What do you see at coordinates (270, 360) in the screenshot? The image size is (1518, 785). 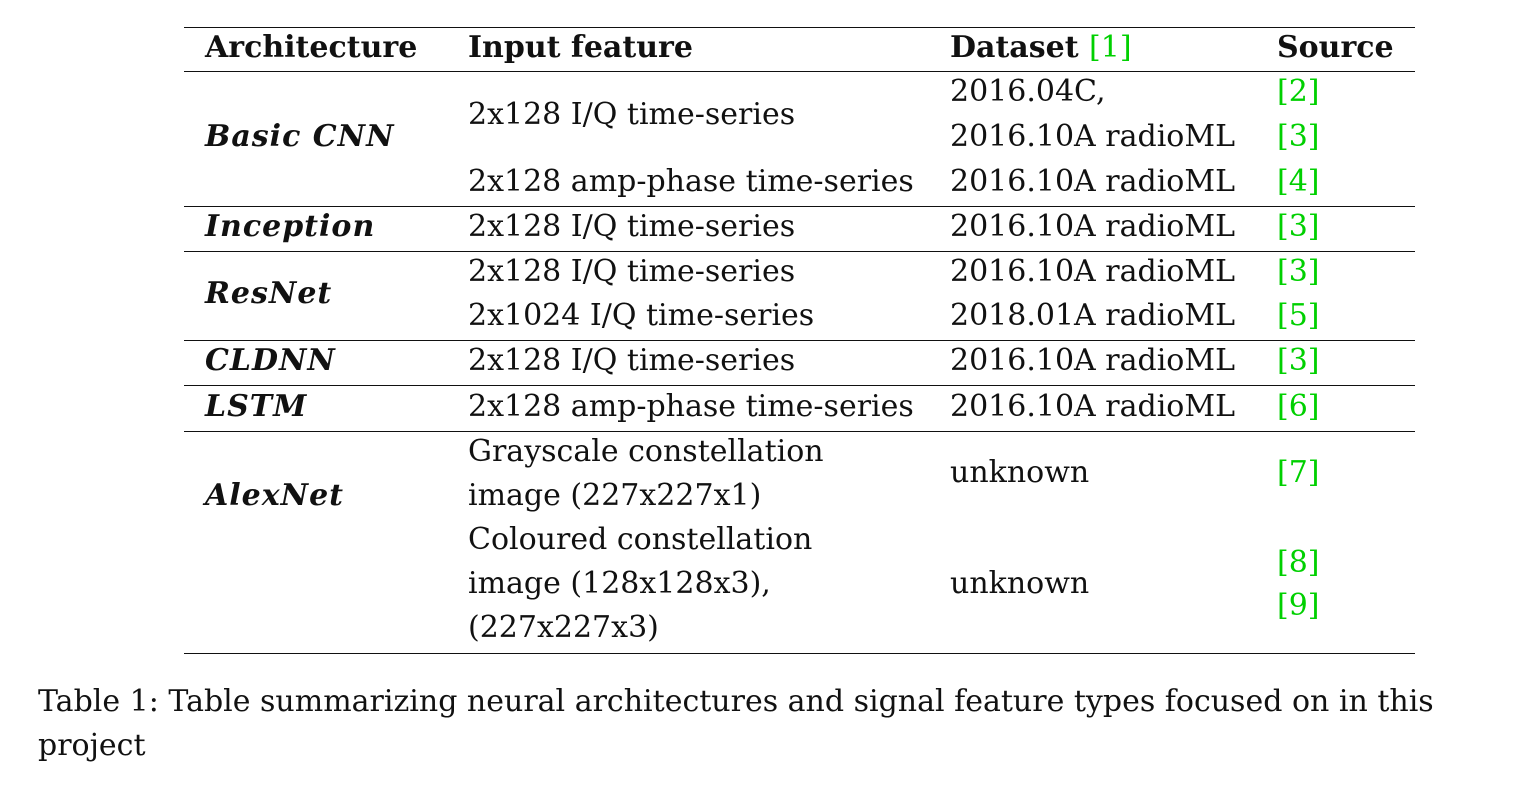 I see `architecture-cldnn: CLDNN` at bounding box center [270, 360].